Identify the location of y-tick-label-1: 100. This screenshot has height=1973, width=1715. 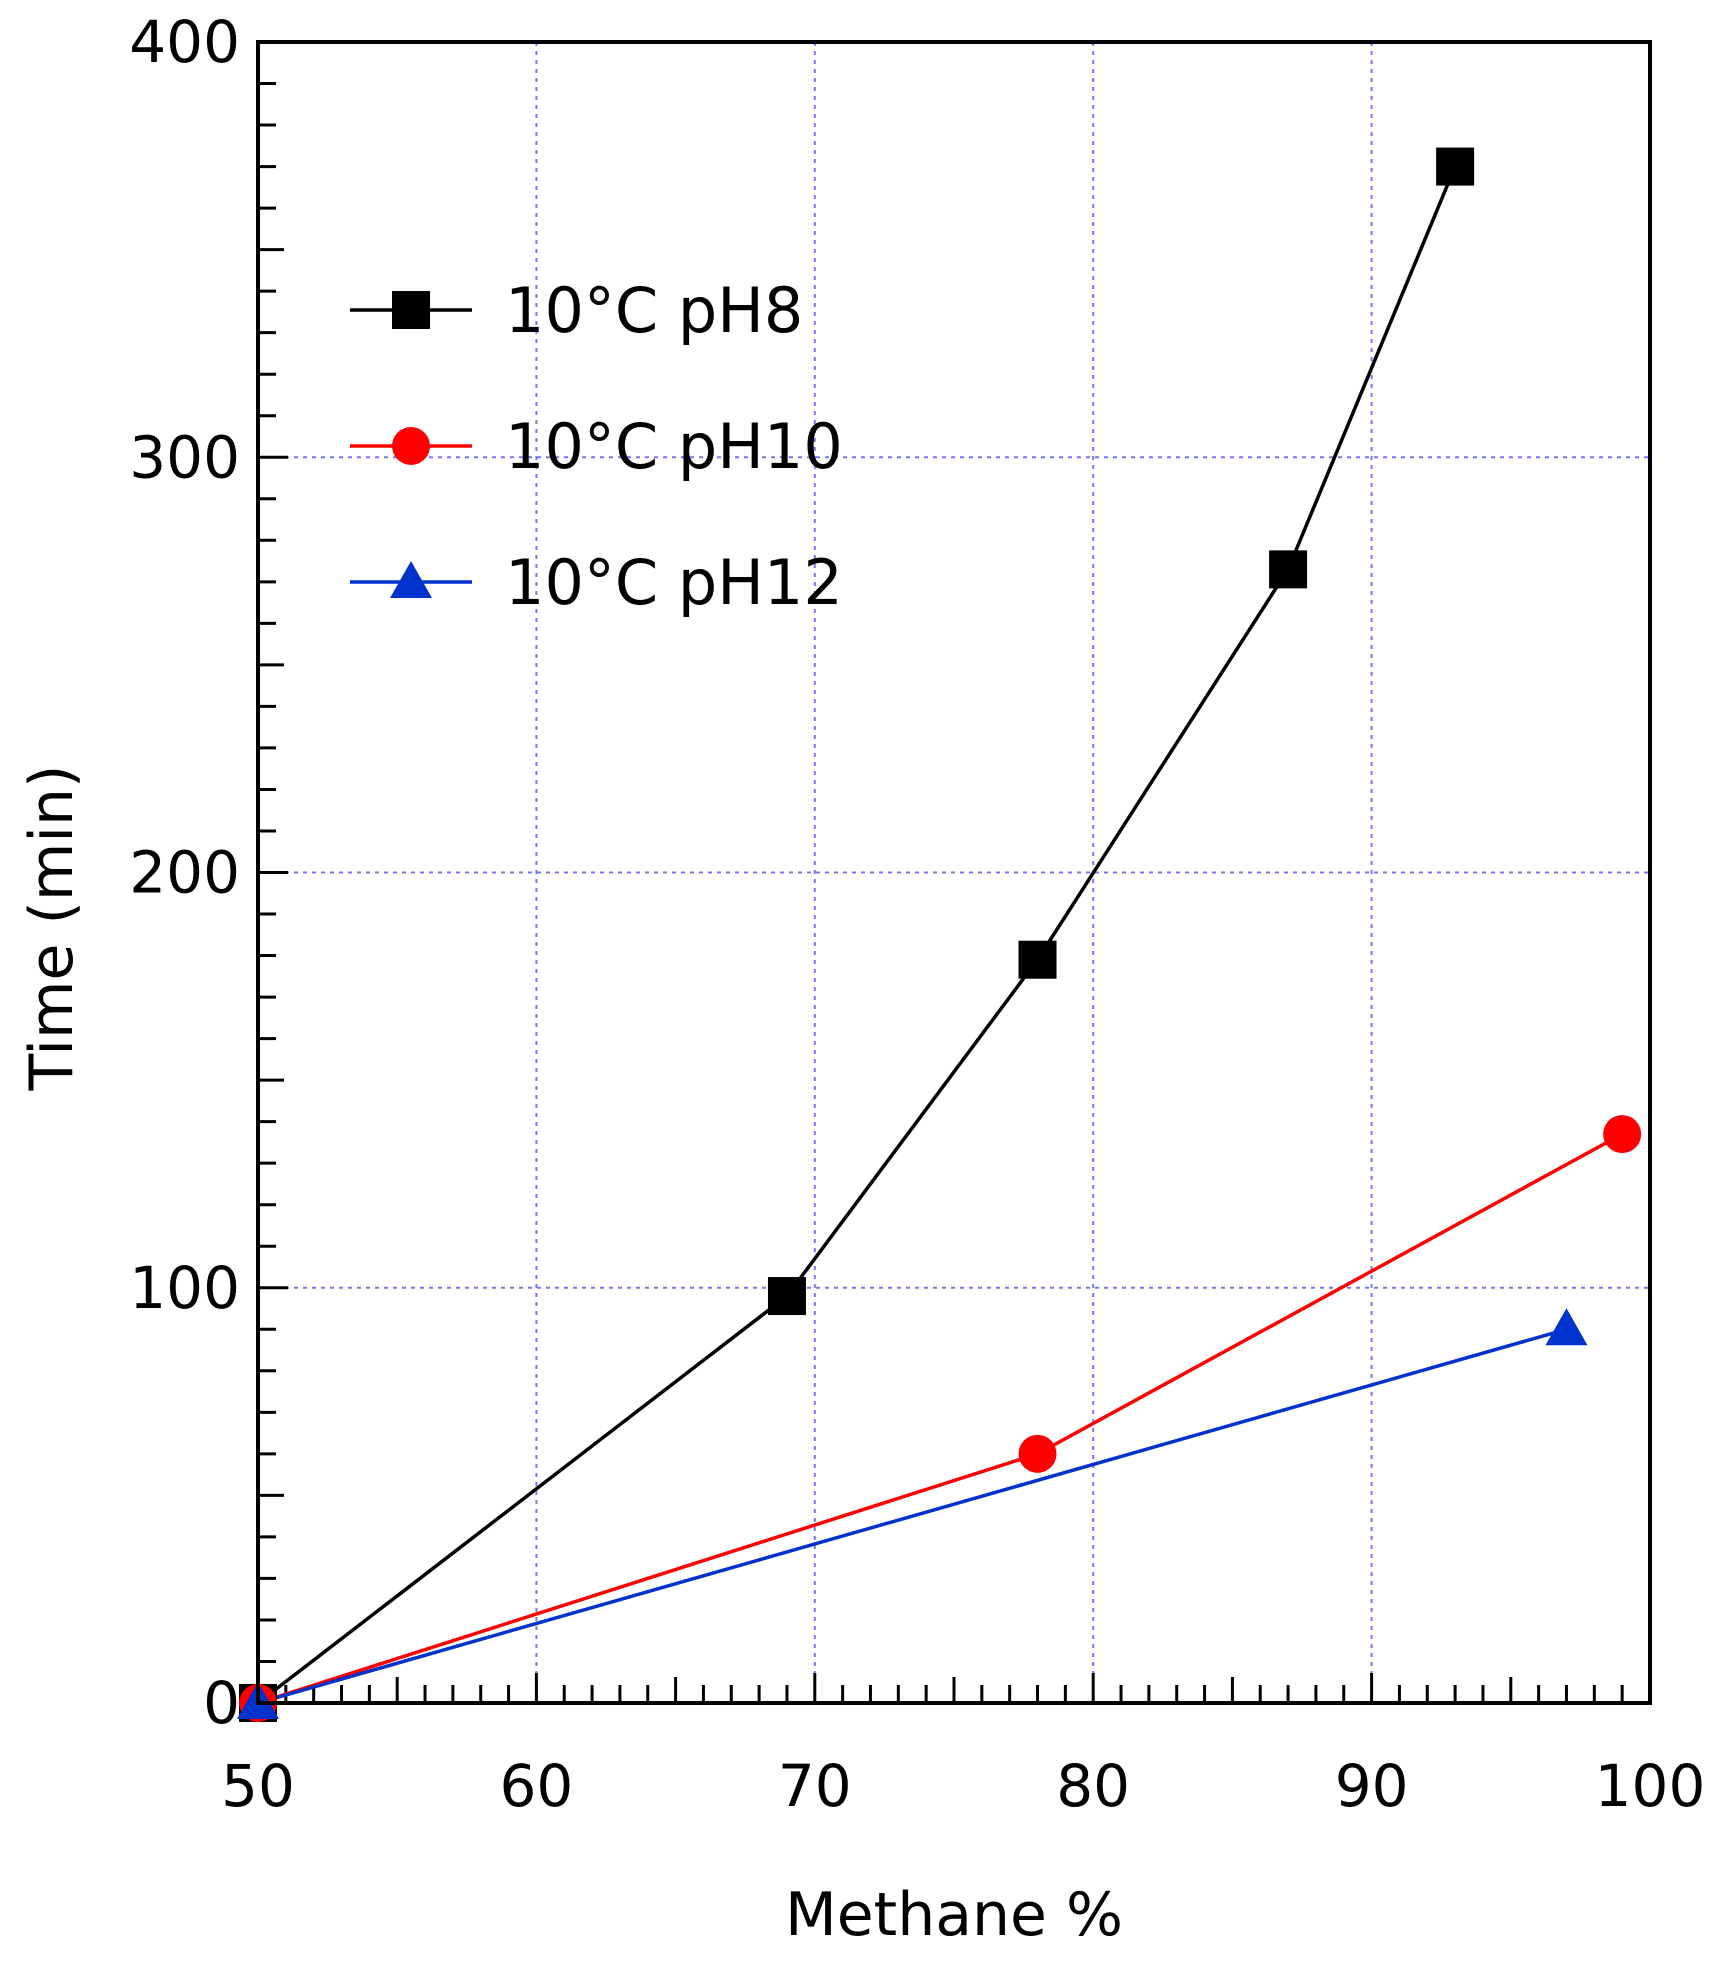
(184, 1288).